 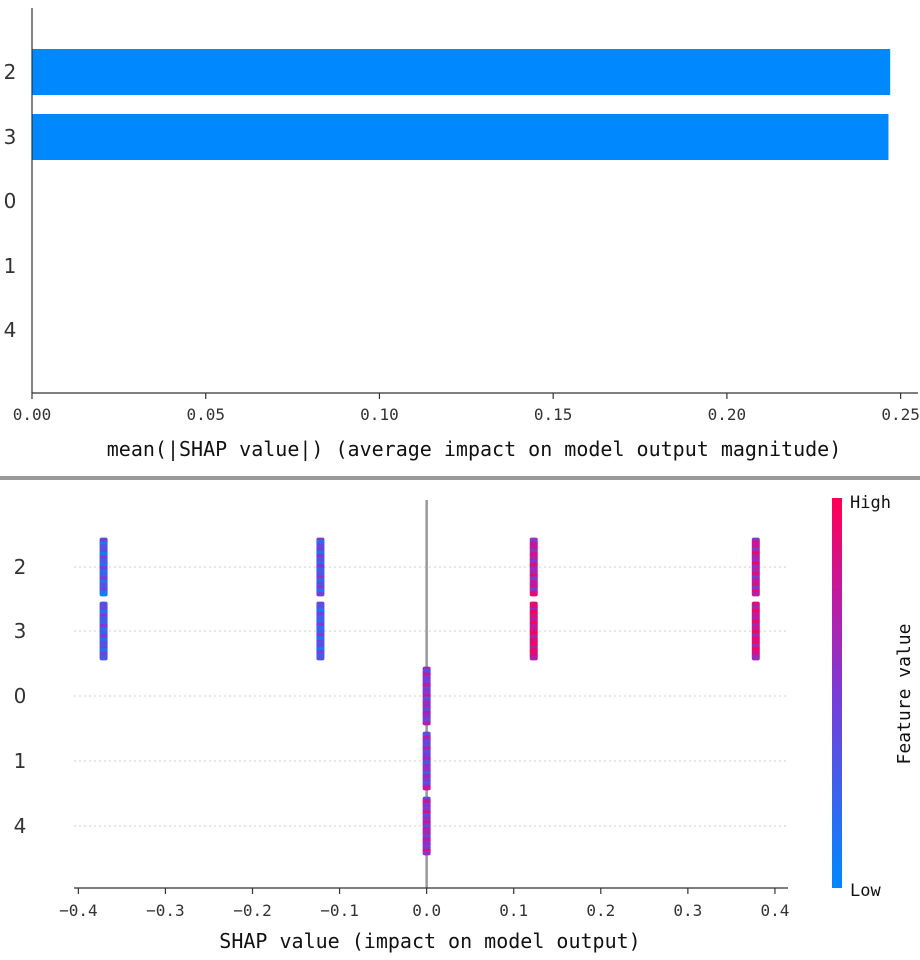 I want to click on beeswarm-x-tick-label: −0.2, so click(x=252, y=910).